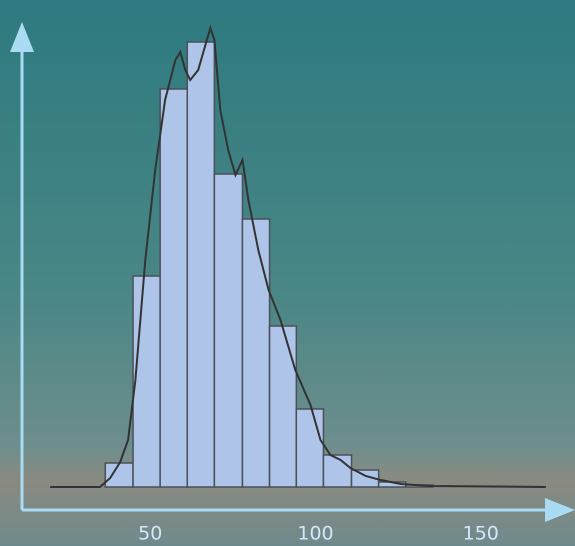  I want to click on x-tick-label: 100, so click(315, 534).